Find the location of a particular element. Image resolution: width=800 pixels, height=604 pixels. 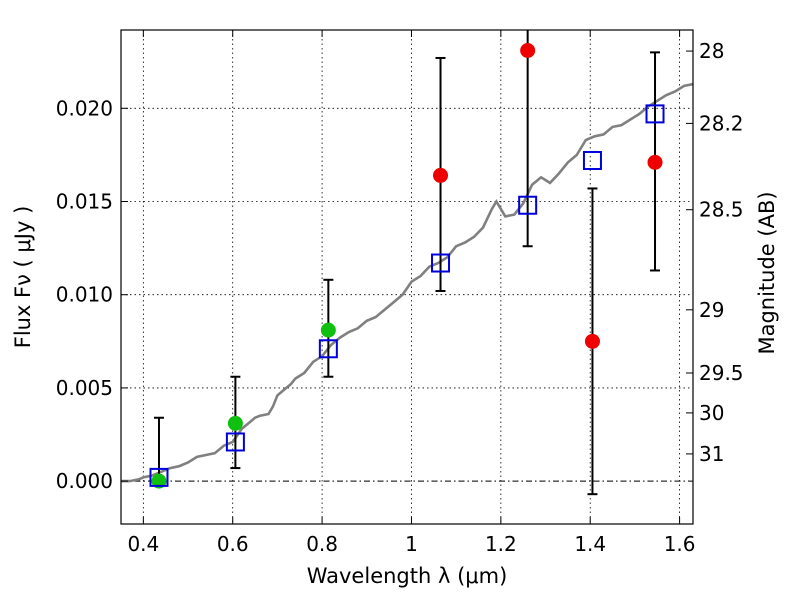

y-tick-label: 0.020 is located at coordinates (84, 108).